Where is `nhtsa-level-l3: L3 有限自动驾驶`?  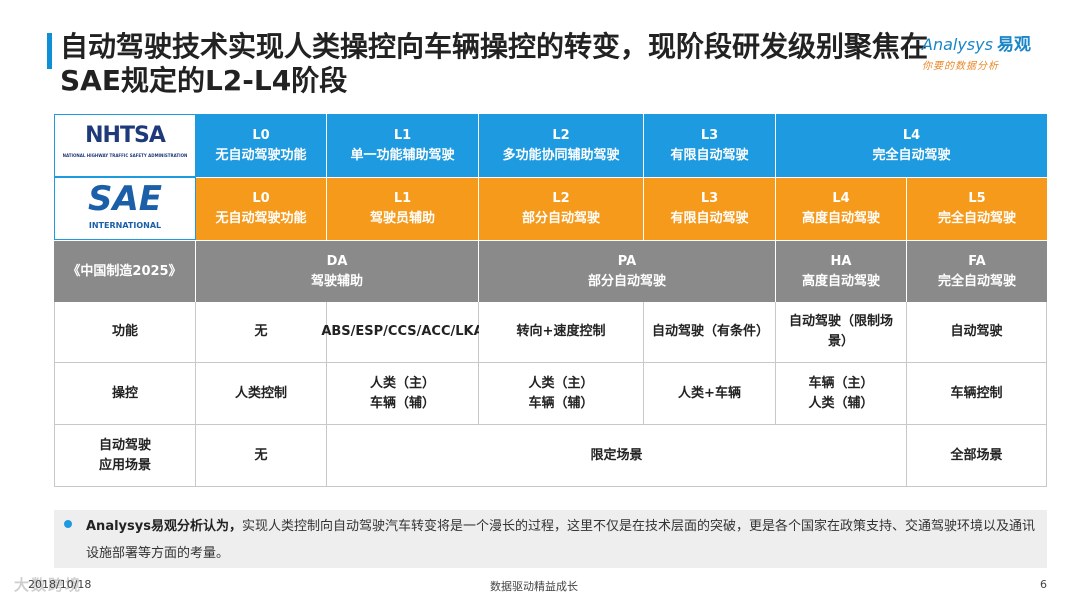 nhtsa-level-l3: L3 有限自动驾驶 is located at coordinates (710, 145).